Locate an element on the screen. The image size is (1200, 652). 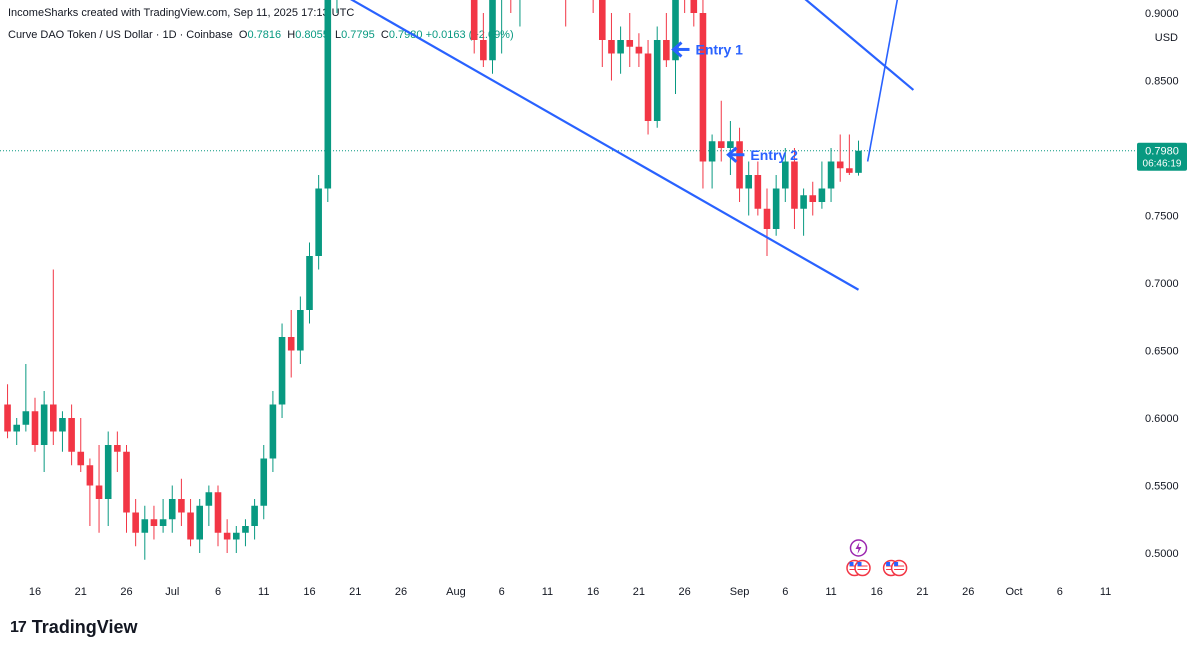
x-tick-label: Sep is located at coordinates (740, 592).